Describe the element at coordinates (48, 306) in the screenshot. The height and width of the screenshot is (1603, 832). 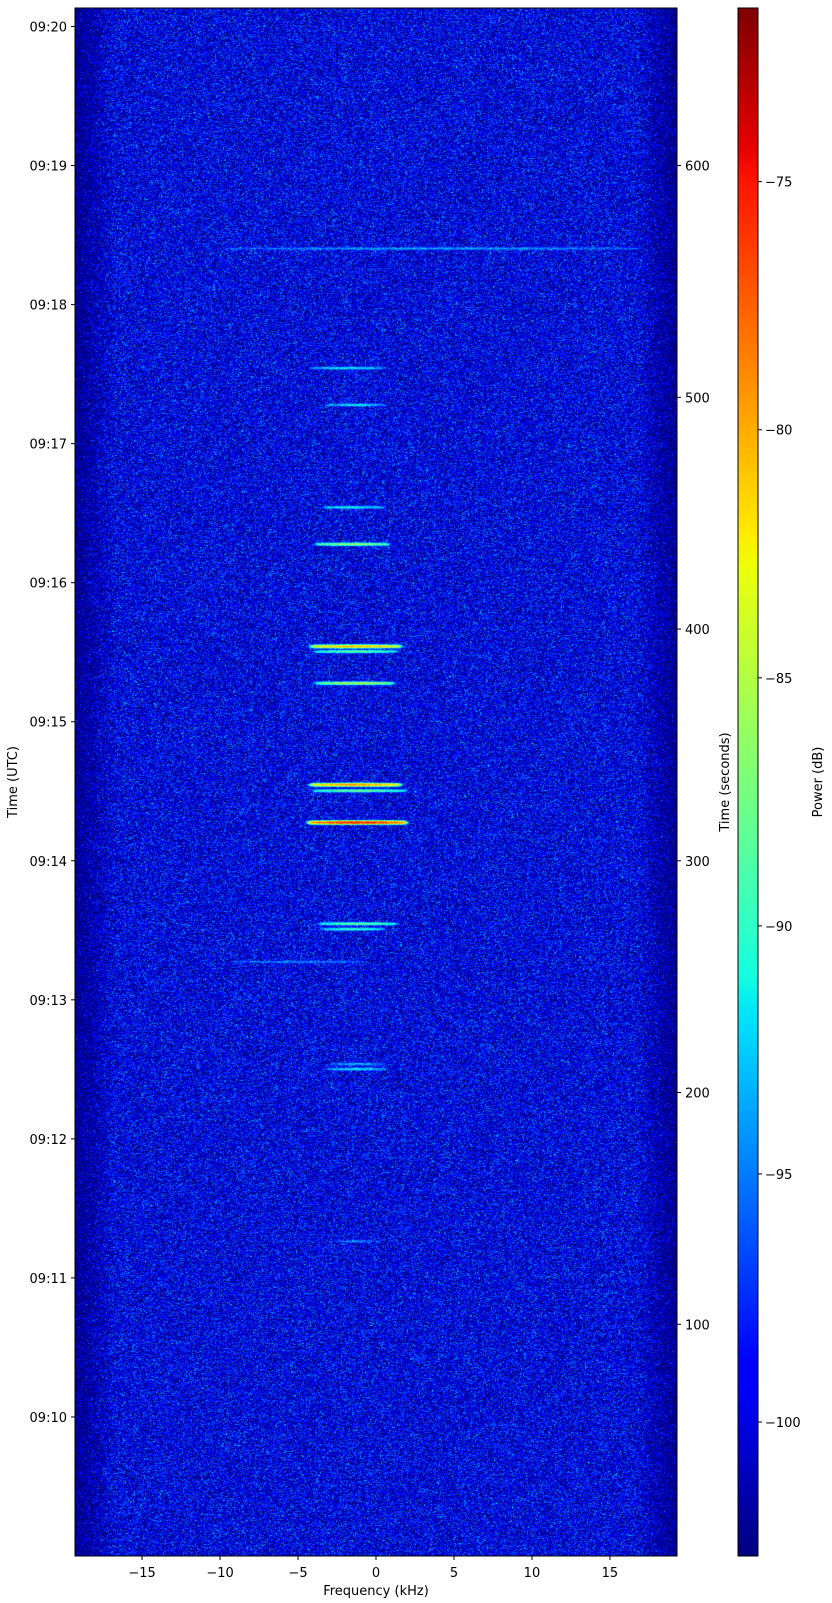
I see `y-left-tick-label: 09:18` at that location.